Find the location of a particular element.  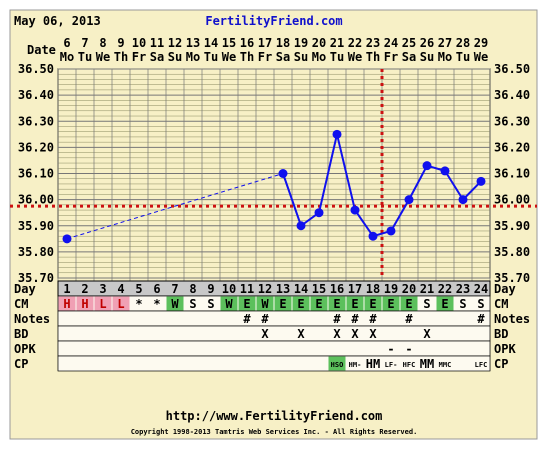

day-num: 16 is located at coordinates (337, 289).